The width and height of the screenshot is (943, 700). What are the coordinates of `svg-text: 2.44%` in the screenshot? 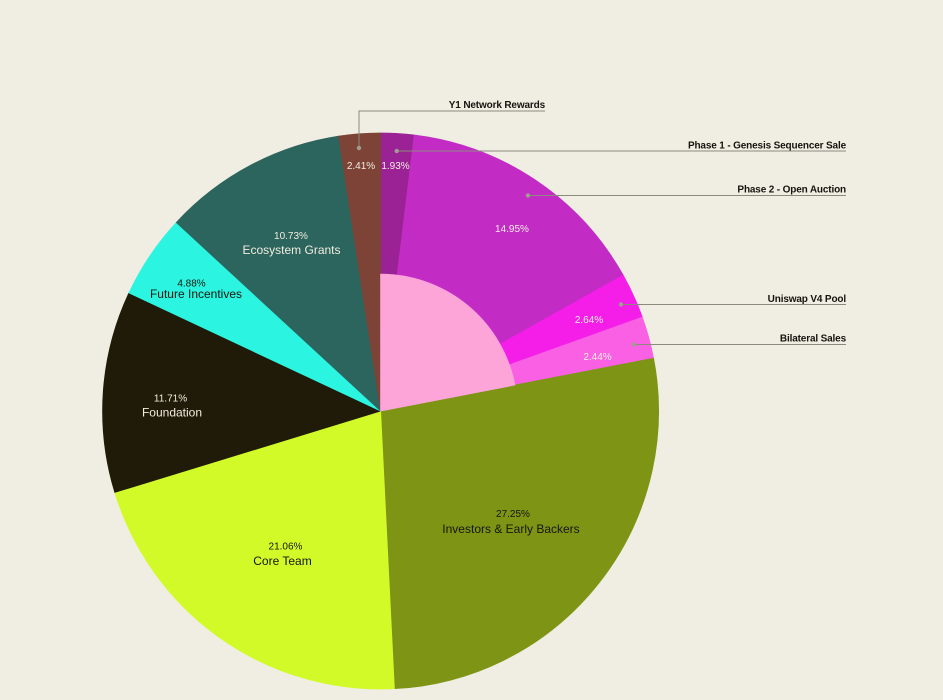 It's located at (597, 357).